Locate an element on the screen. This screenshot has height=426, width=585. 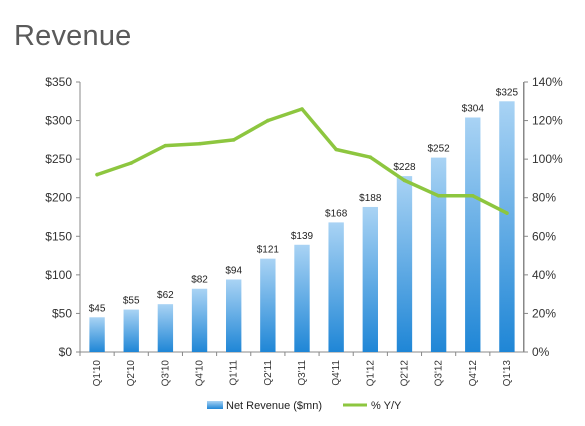
bar-data-label: $121 is located at coordinates (268, 250).